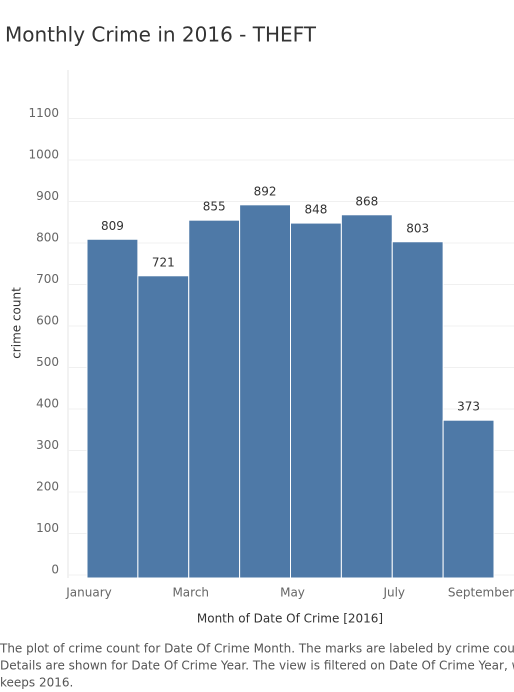  I want to click on data-label: 373, so click(468, 407).